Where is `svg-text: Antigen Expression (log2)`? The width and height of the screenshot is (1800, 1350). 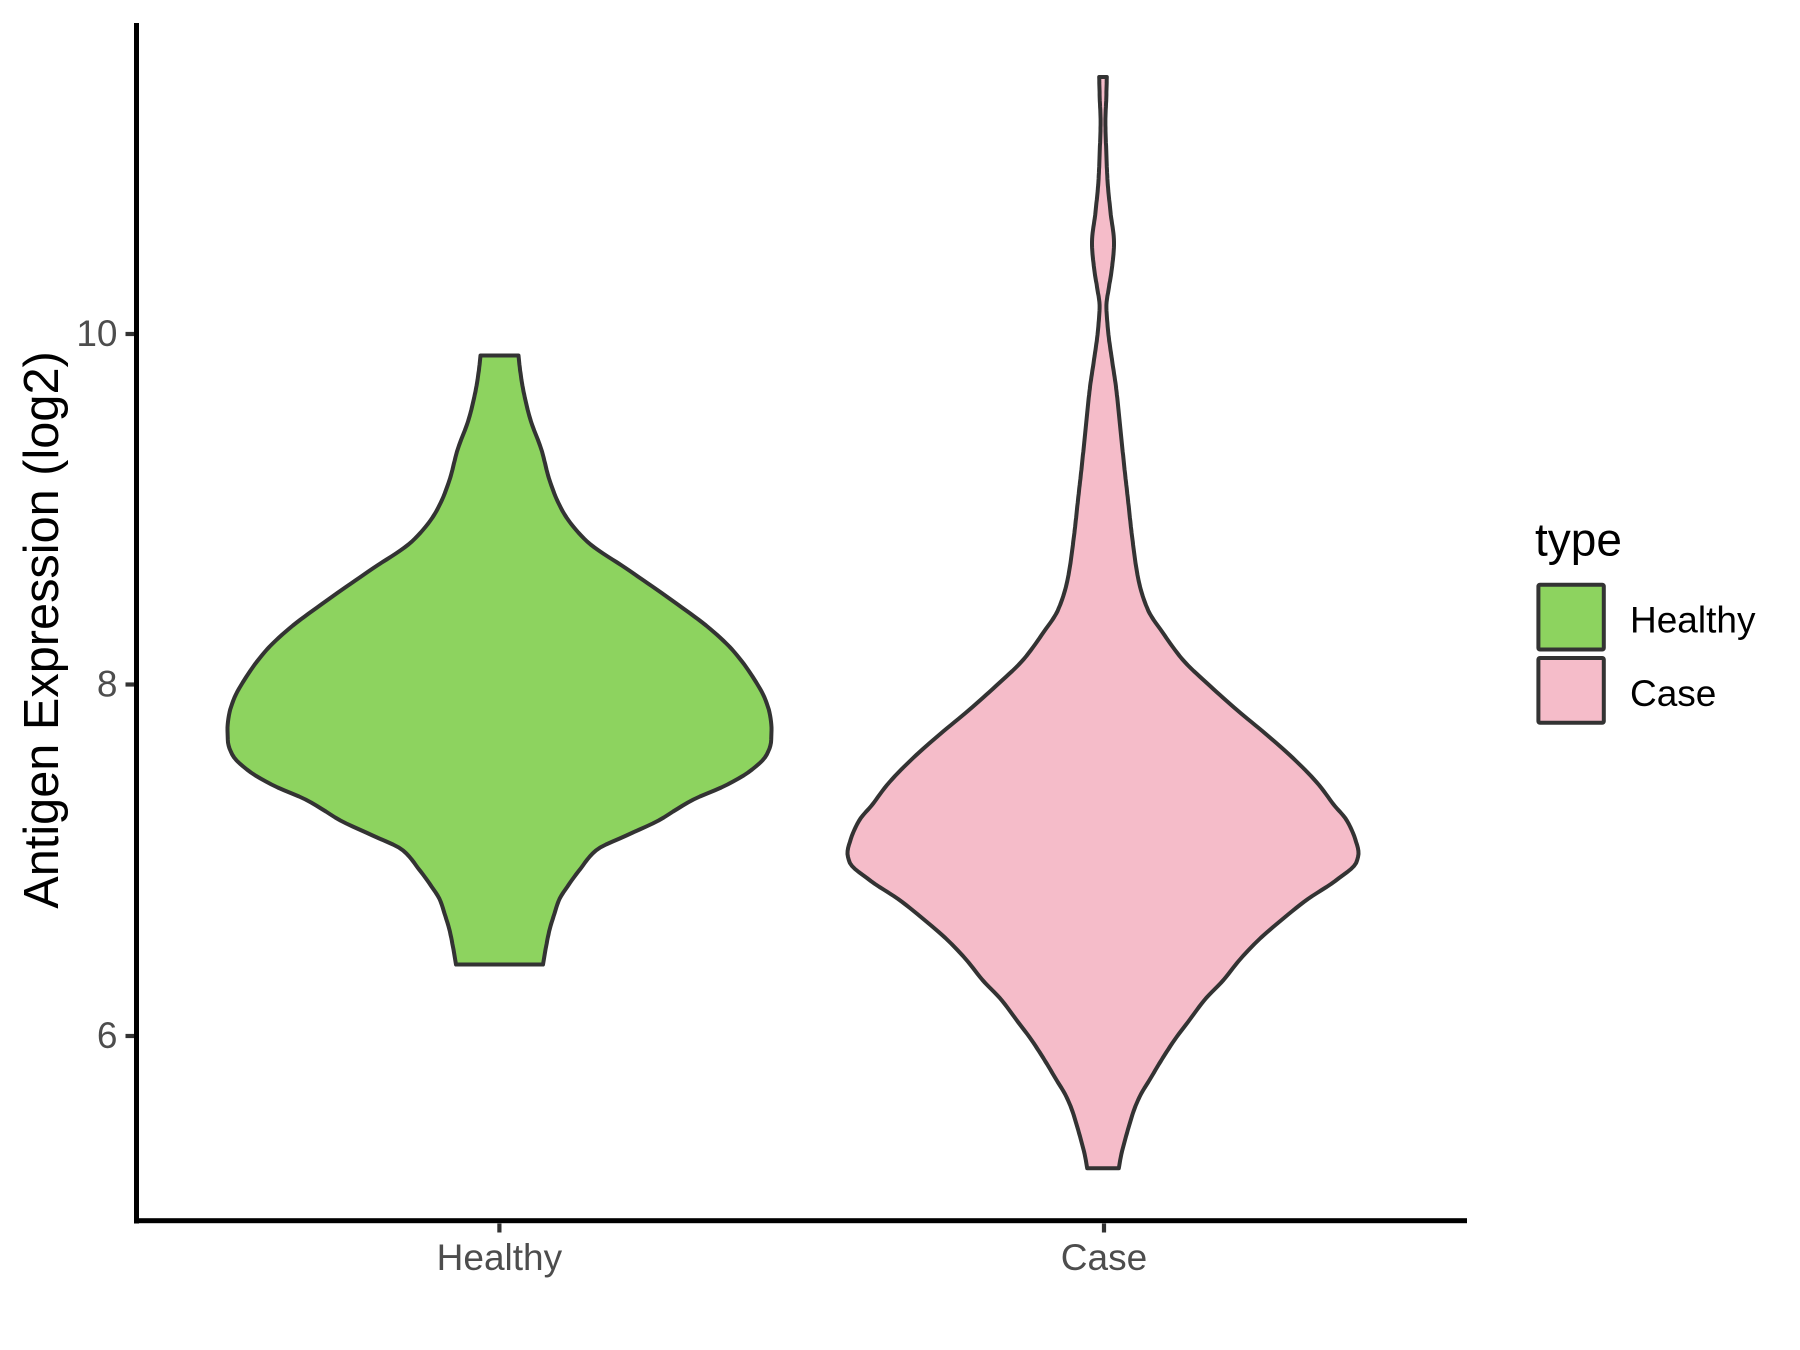
svg-text: Antigen Expression (log2) is located at coordinates (42, 630).